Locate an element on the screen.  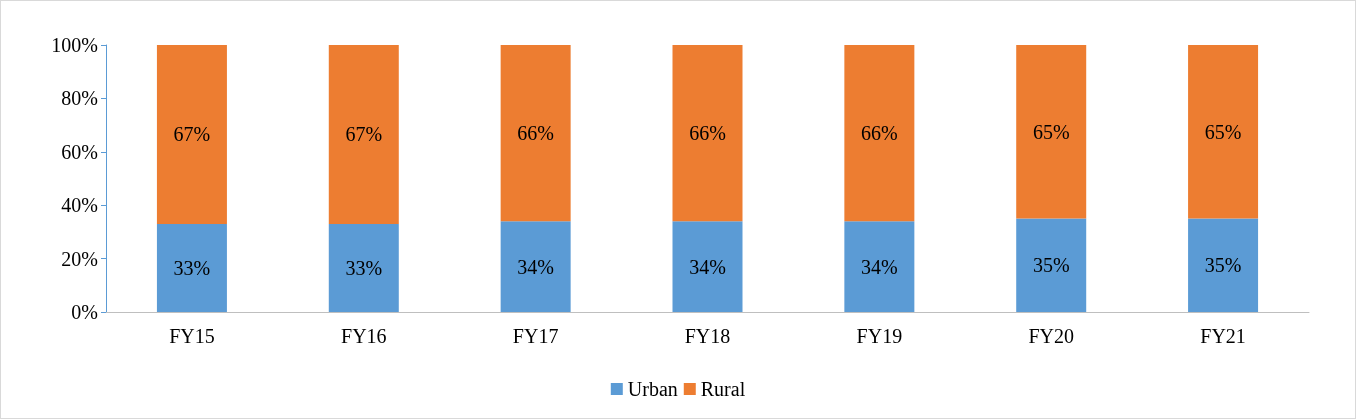
y-tick-label: 20% is located at coordinates (79, 258).